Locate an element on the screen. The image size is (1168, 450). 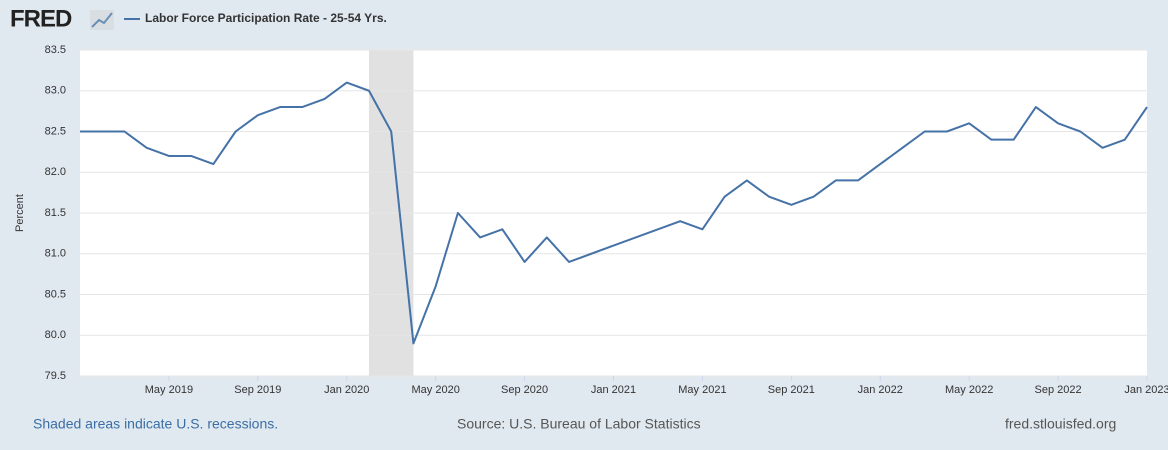
x-tick-label: Sep 2022 is located at coordinates (1058, 390).